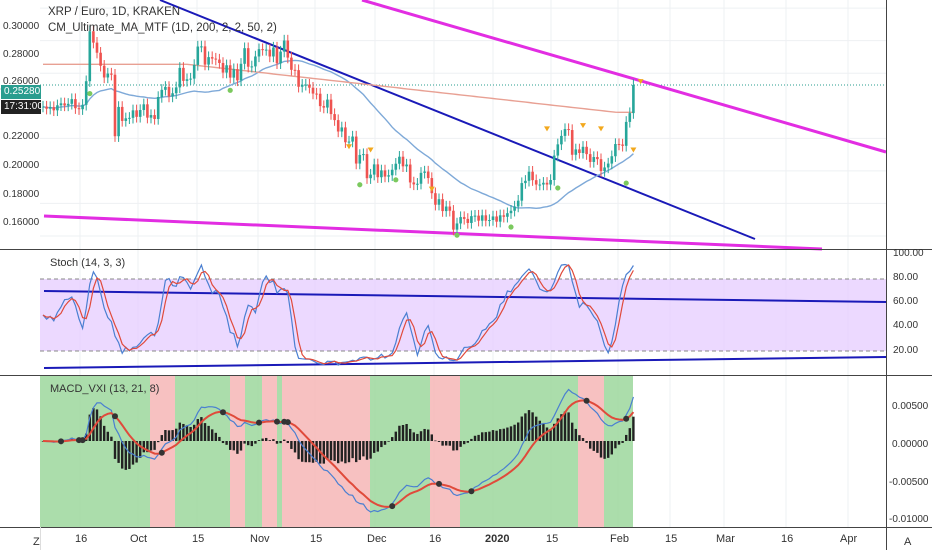 This screenshot has width=932, height=550. Describe the element at coordinates (36, 542) in the screenshot. I see `scale-left-button: Z` at that location.